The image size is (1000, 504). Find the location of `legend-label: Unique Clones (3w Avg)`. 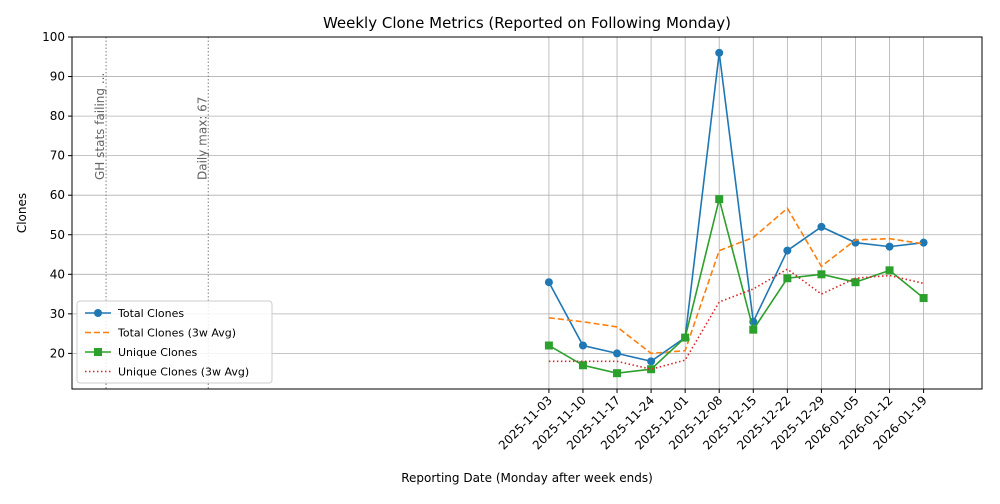

legend-label: Unique Clones (3w Avg) is located at coordinates (183, 372).